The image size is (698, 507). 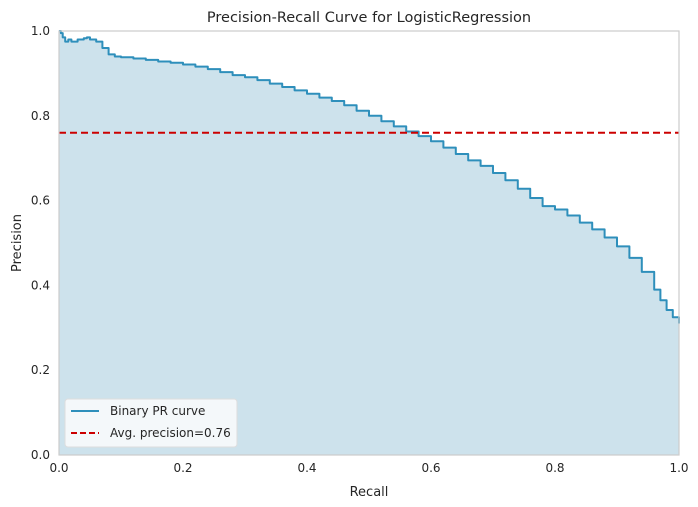 I want to click on legend-avg-precision-label: Avg. precision=0.76, so click(x=170, y=433).